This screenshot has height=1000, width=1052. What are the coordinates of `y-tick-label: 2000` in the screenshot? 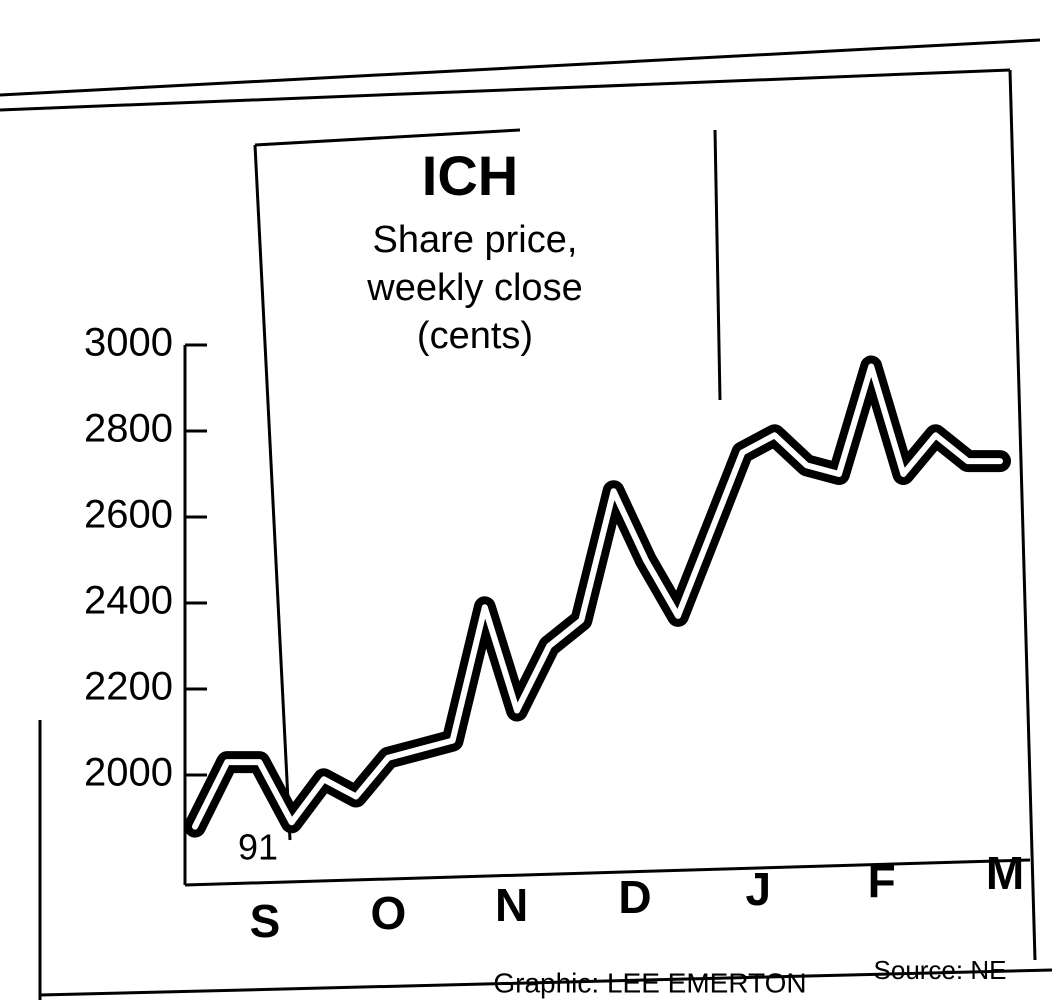 It's located at (128, 773).